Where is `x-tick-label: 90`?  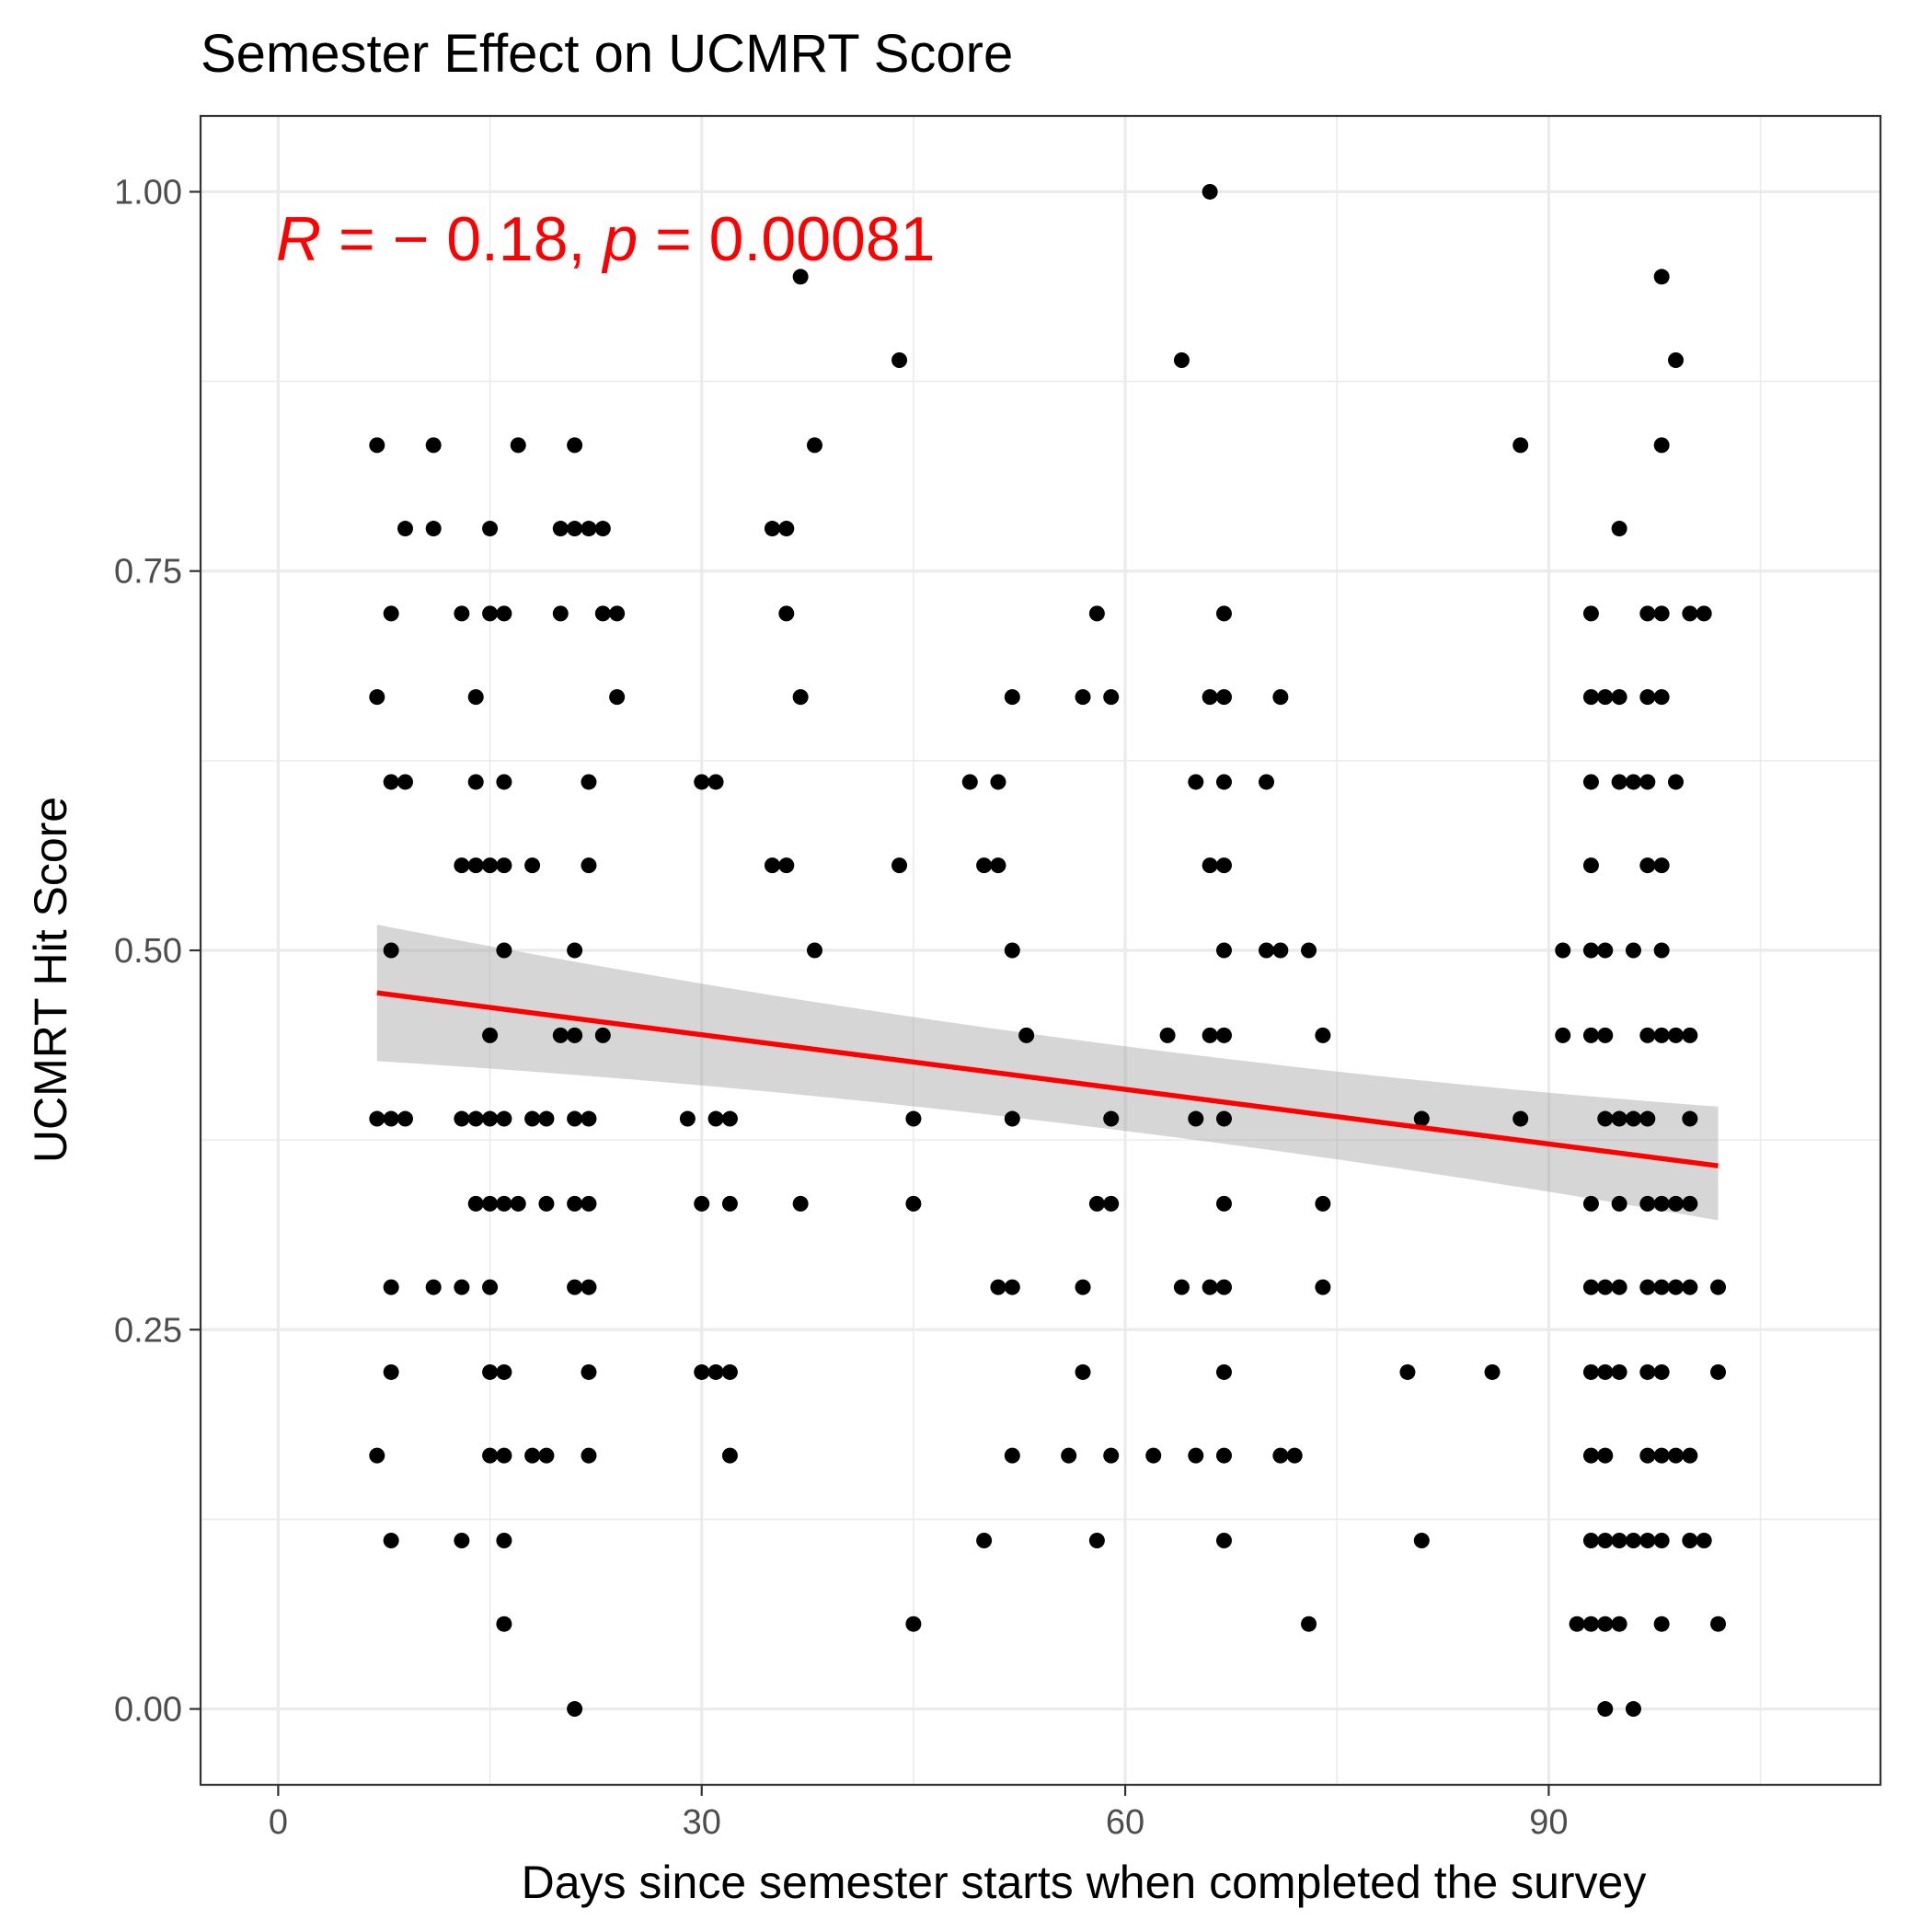 x-tick-label: 90 is located at coordinates (1548, 1822).